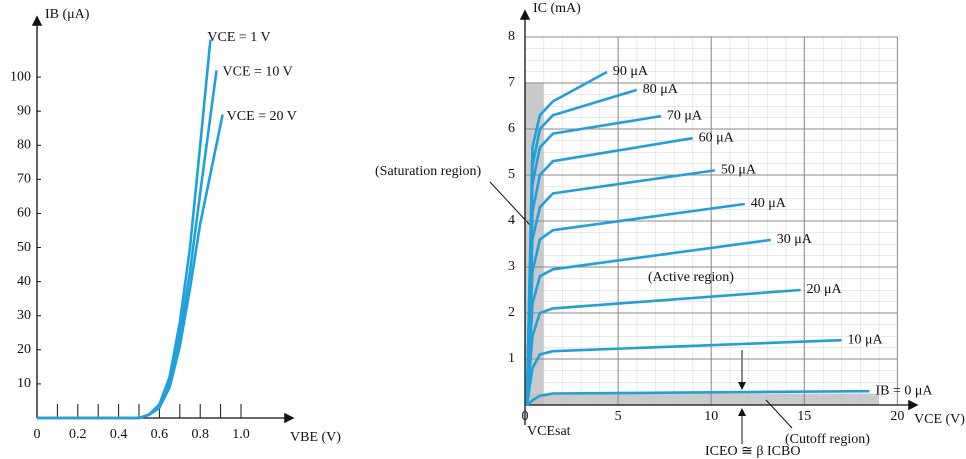  What do you see at coordinates (258, 71) in the screenshot?
I see `series-label: VCE = 10 V` at bounding box center [258, 71].